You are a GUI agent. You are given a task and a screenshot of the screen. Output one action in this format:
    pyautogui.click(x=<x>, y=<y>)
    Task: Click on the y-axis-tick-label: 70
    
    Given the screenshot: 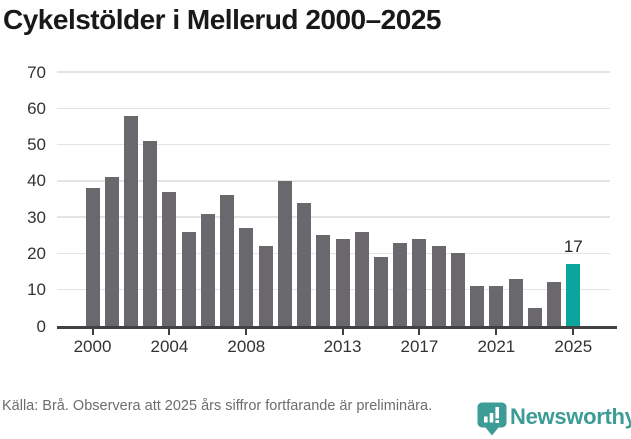 What is the action you would take?
    pyautogui.click(x=36, y=72)
    